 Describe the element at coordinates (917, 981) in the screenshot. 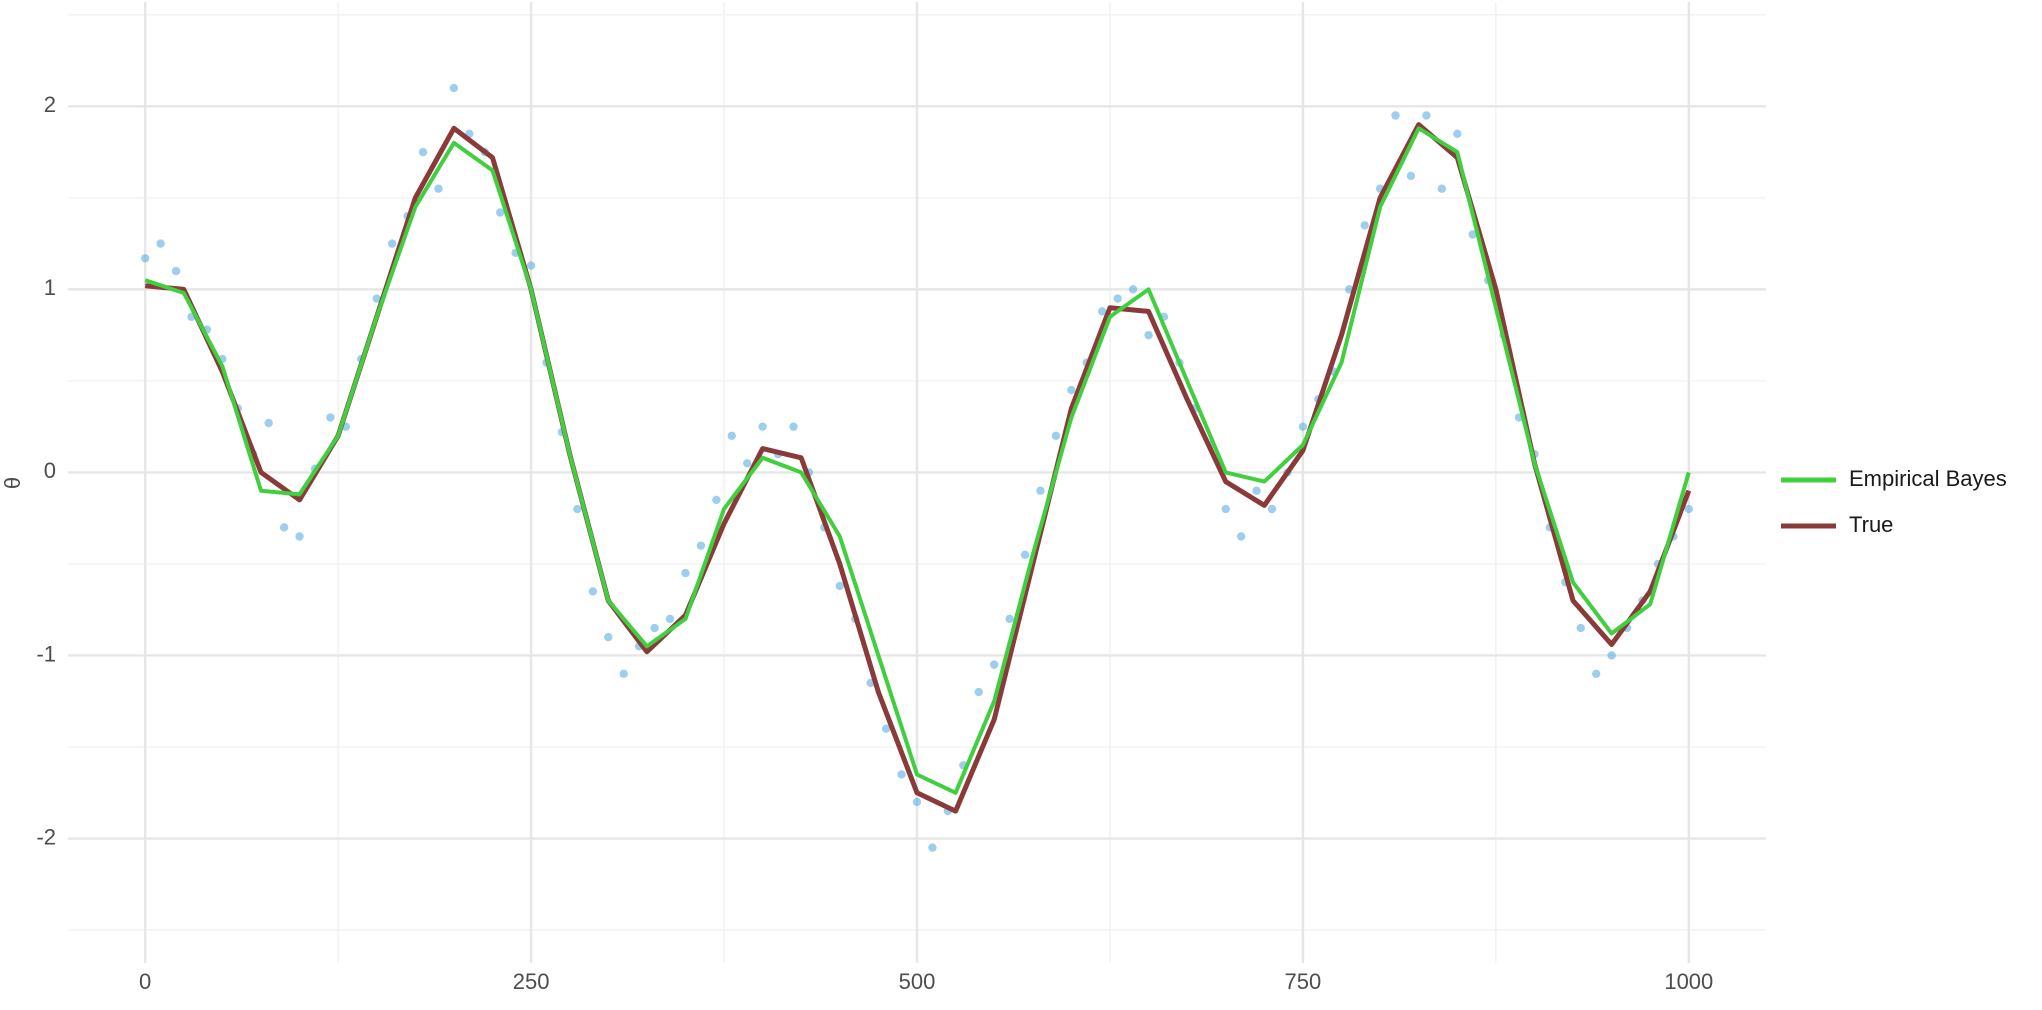

I see `x-tick-label: 500` at that location.